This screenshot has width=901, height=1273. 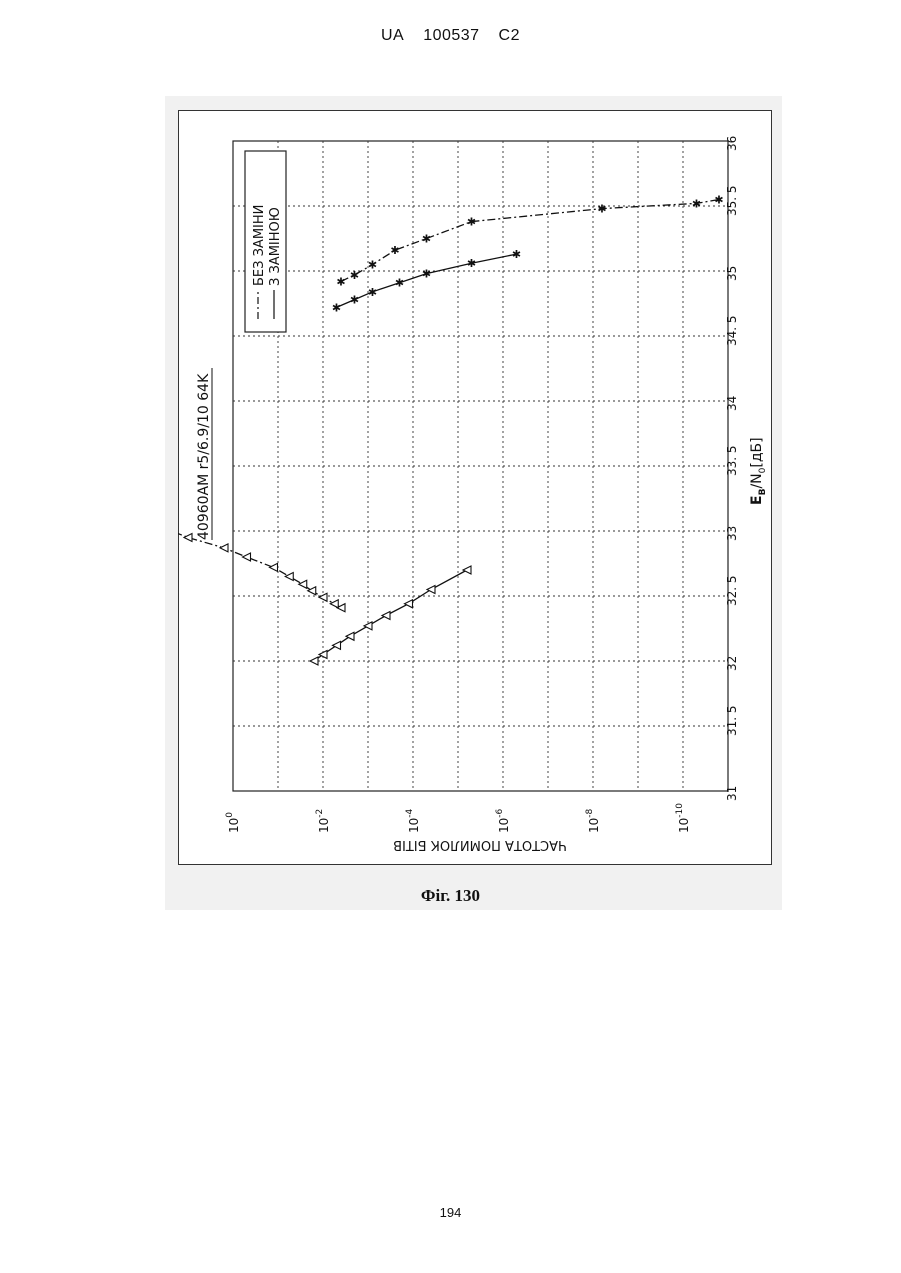 I want to click on y-tick-label: 10-6, so click(x=503, y=820).